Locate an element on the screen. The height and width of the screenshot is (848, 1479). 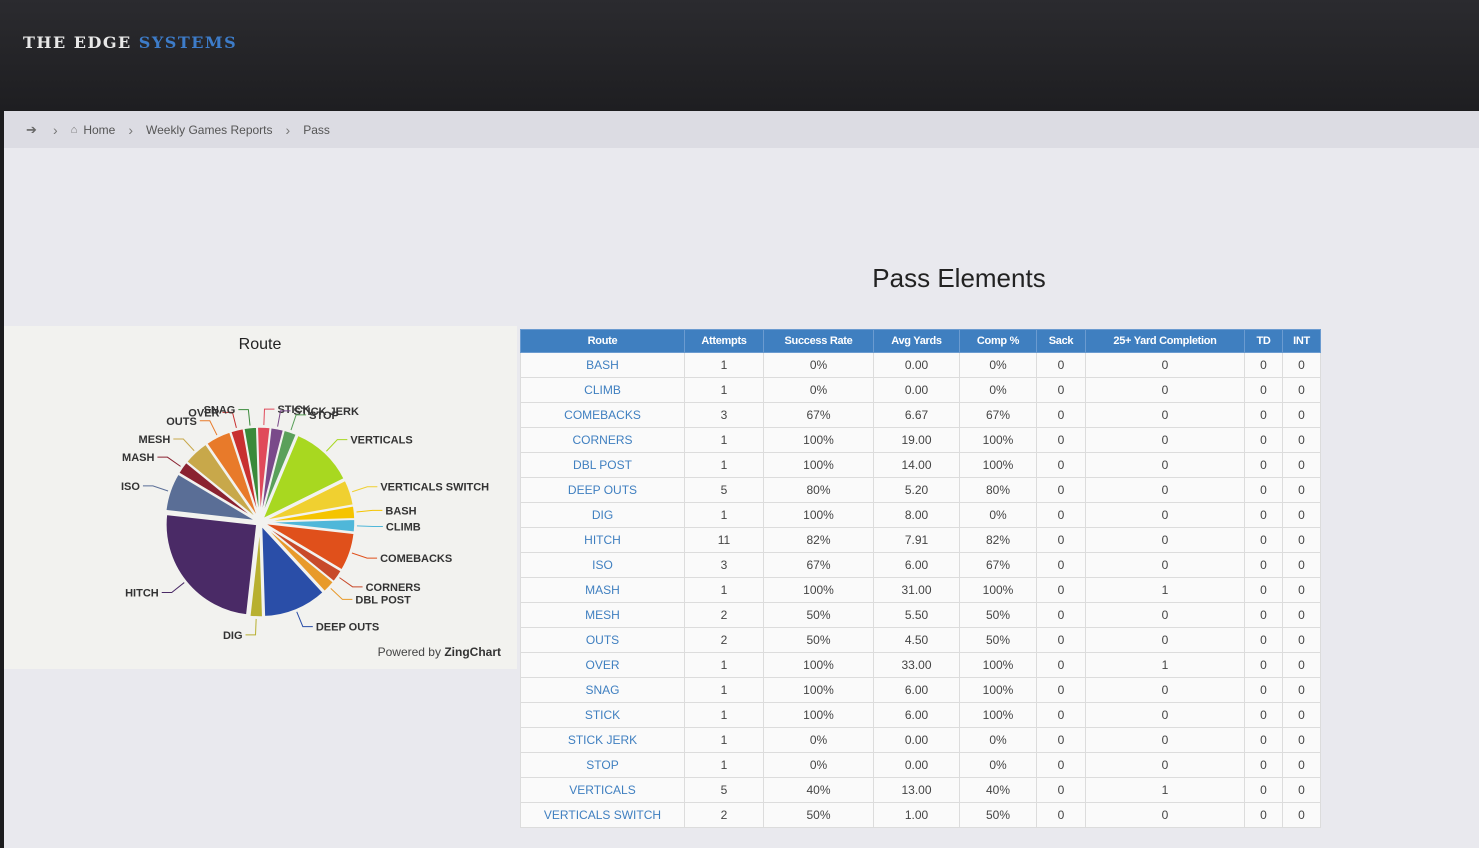
table-row: VERTICALS 5 40% 13.00 40% 0 1 0 0 is located at coordinates (920, 790).